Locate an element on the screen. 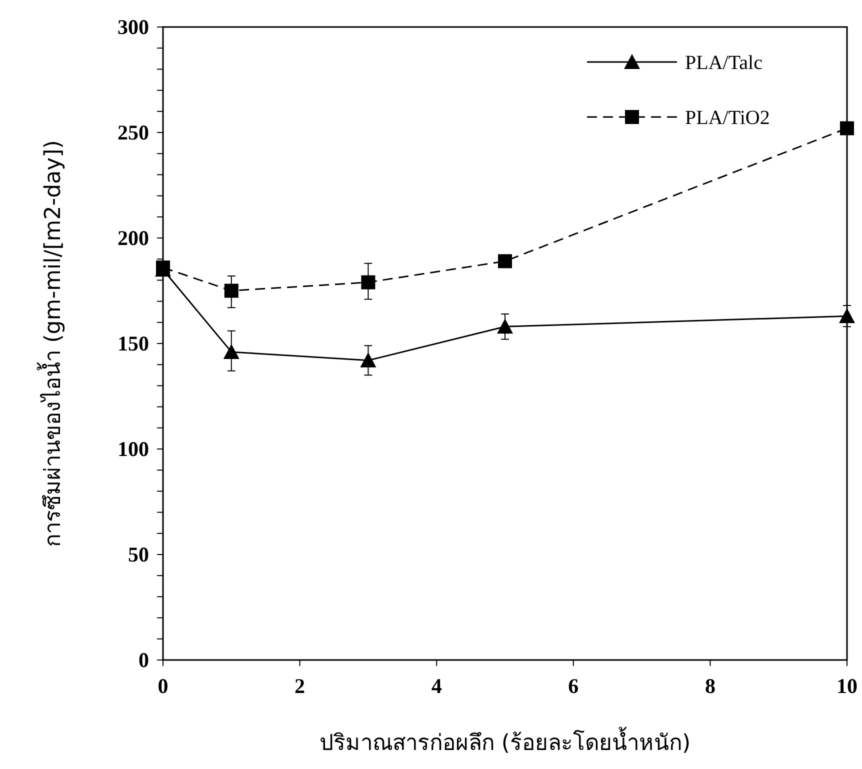 This screenshot has height=769, width=862. y-tick-label: 250 is located at coordinates (133, 132).